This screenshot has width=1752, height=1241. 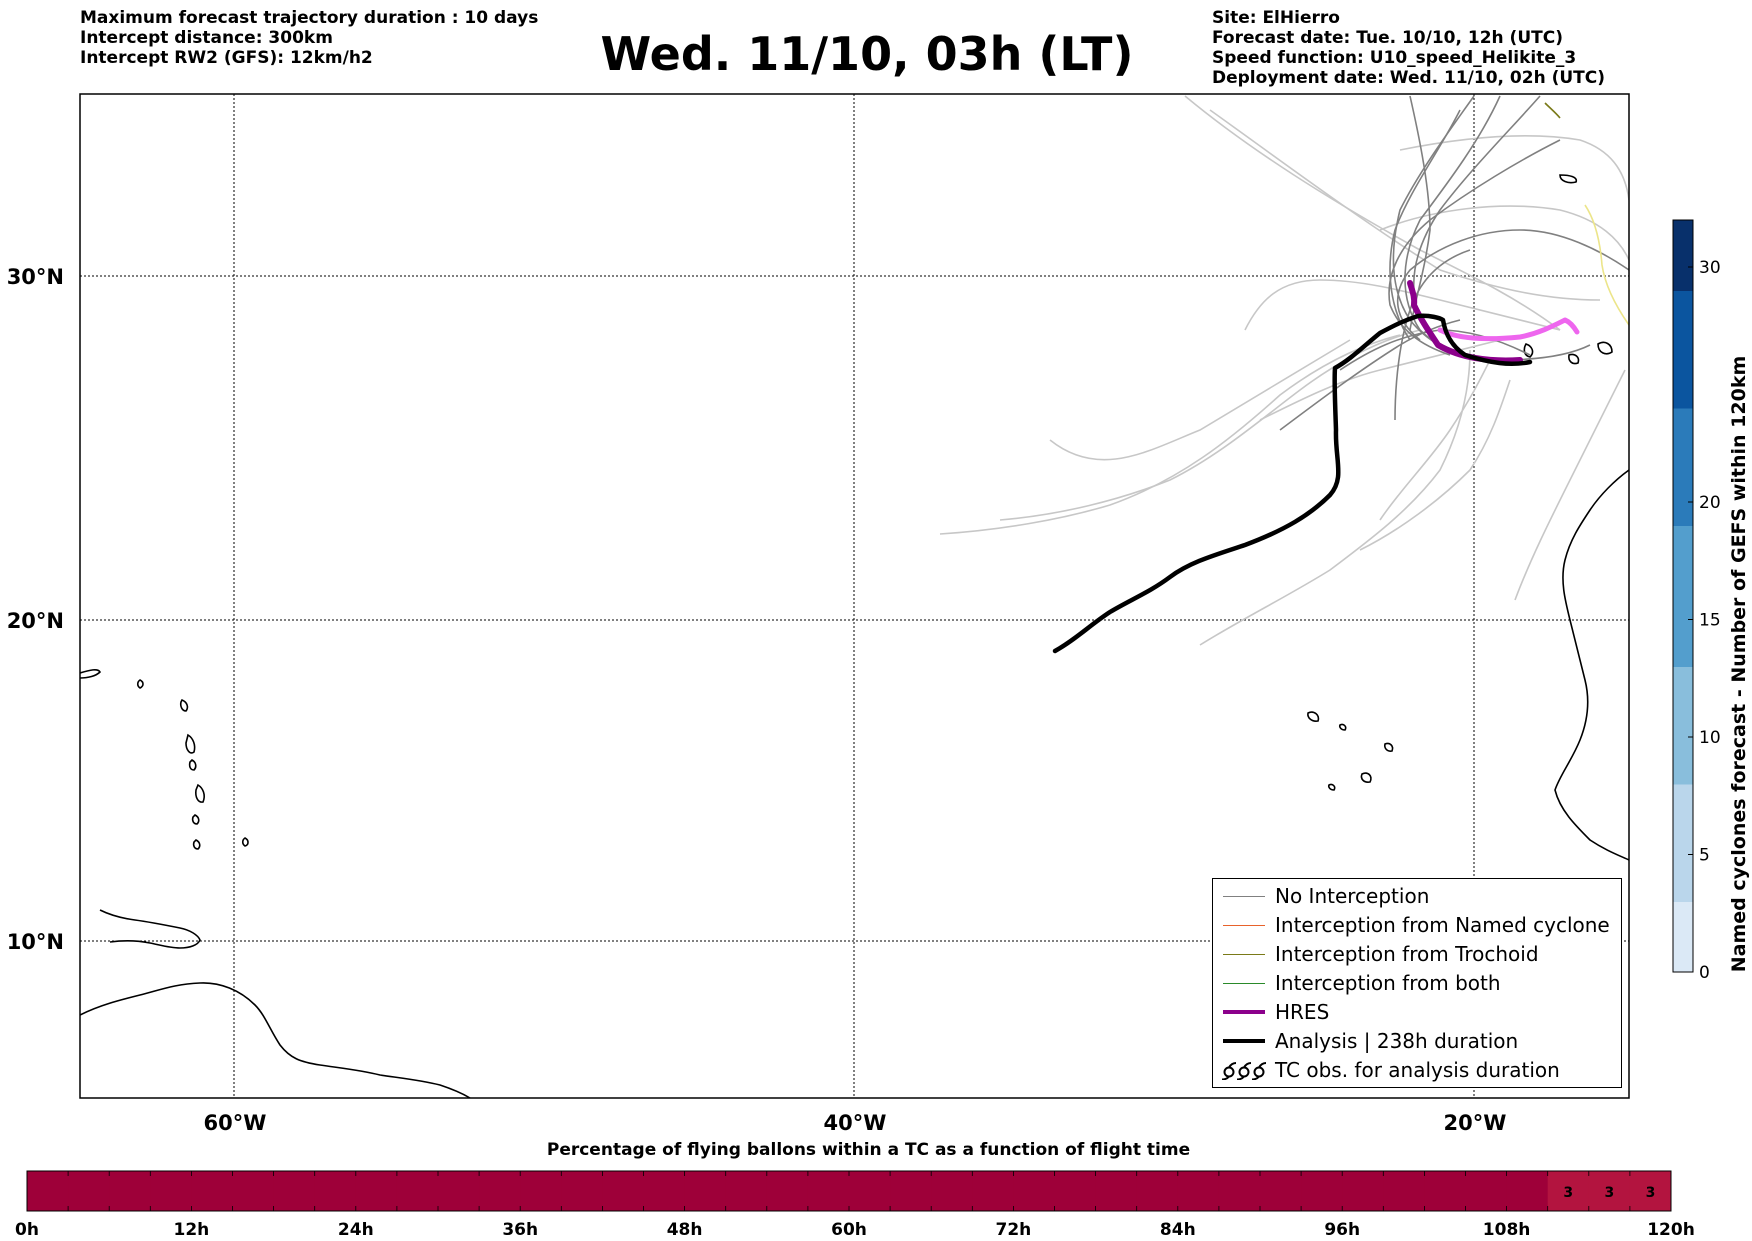 What do you see at coordinates (849, 1230) in the screenshot?
I see `time-bar-tick-label: 60h` at bounding box center [849, 1230].